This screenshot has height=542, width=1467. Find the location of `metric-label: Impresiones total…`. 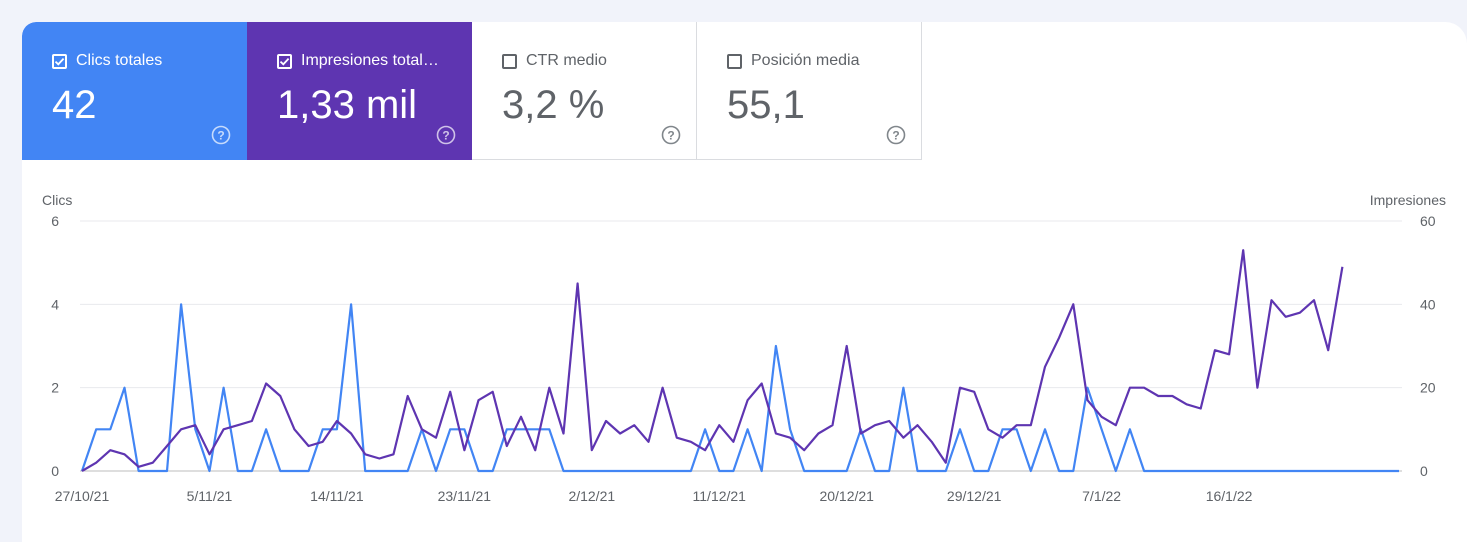

metric-label: Impresiones total… is located at coordinates (370, 60).